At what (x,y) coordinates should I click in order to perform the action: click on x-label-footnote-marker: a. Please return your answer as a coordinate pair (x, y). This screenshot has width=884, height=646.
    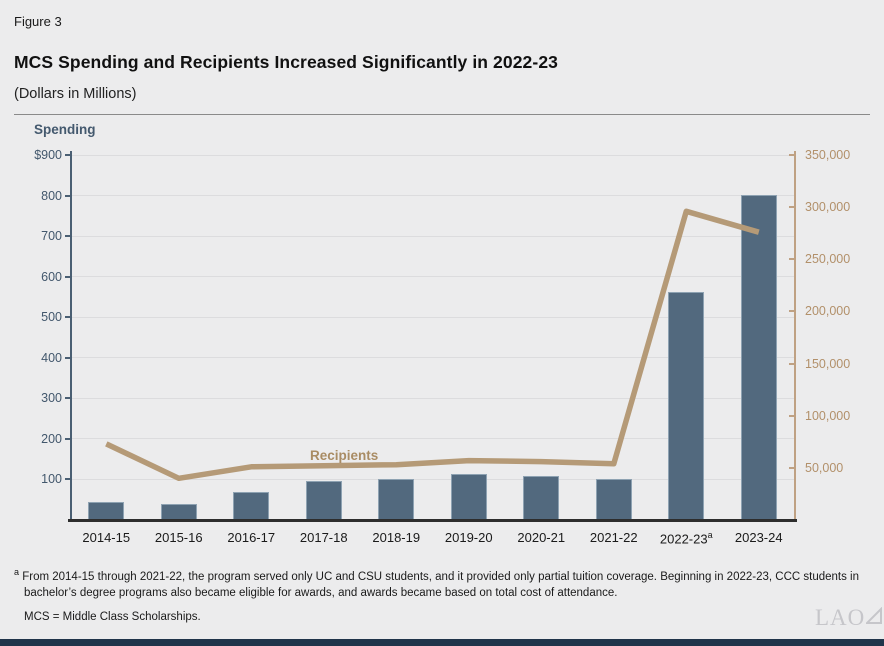
    Looking at the image, I should click on (710, 535).